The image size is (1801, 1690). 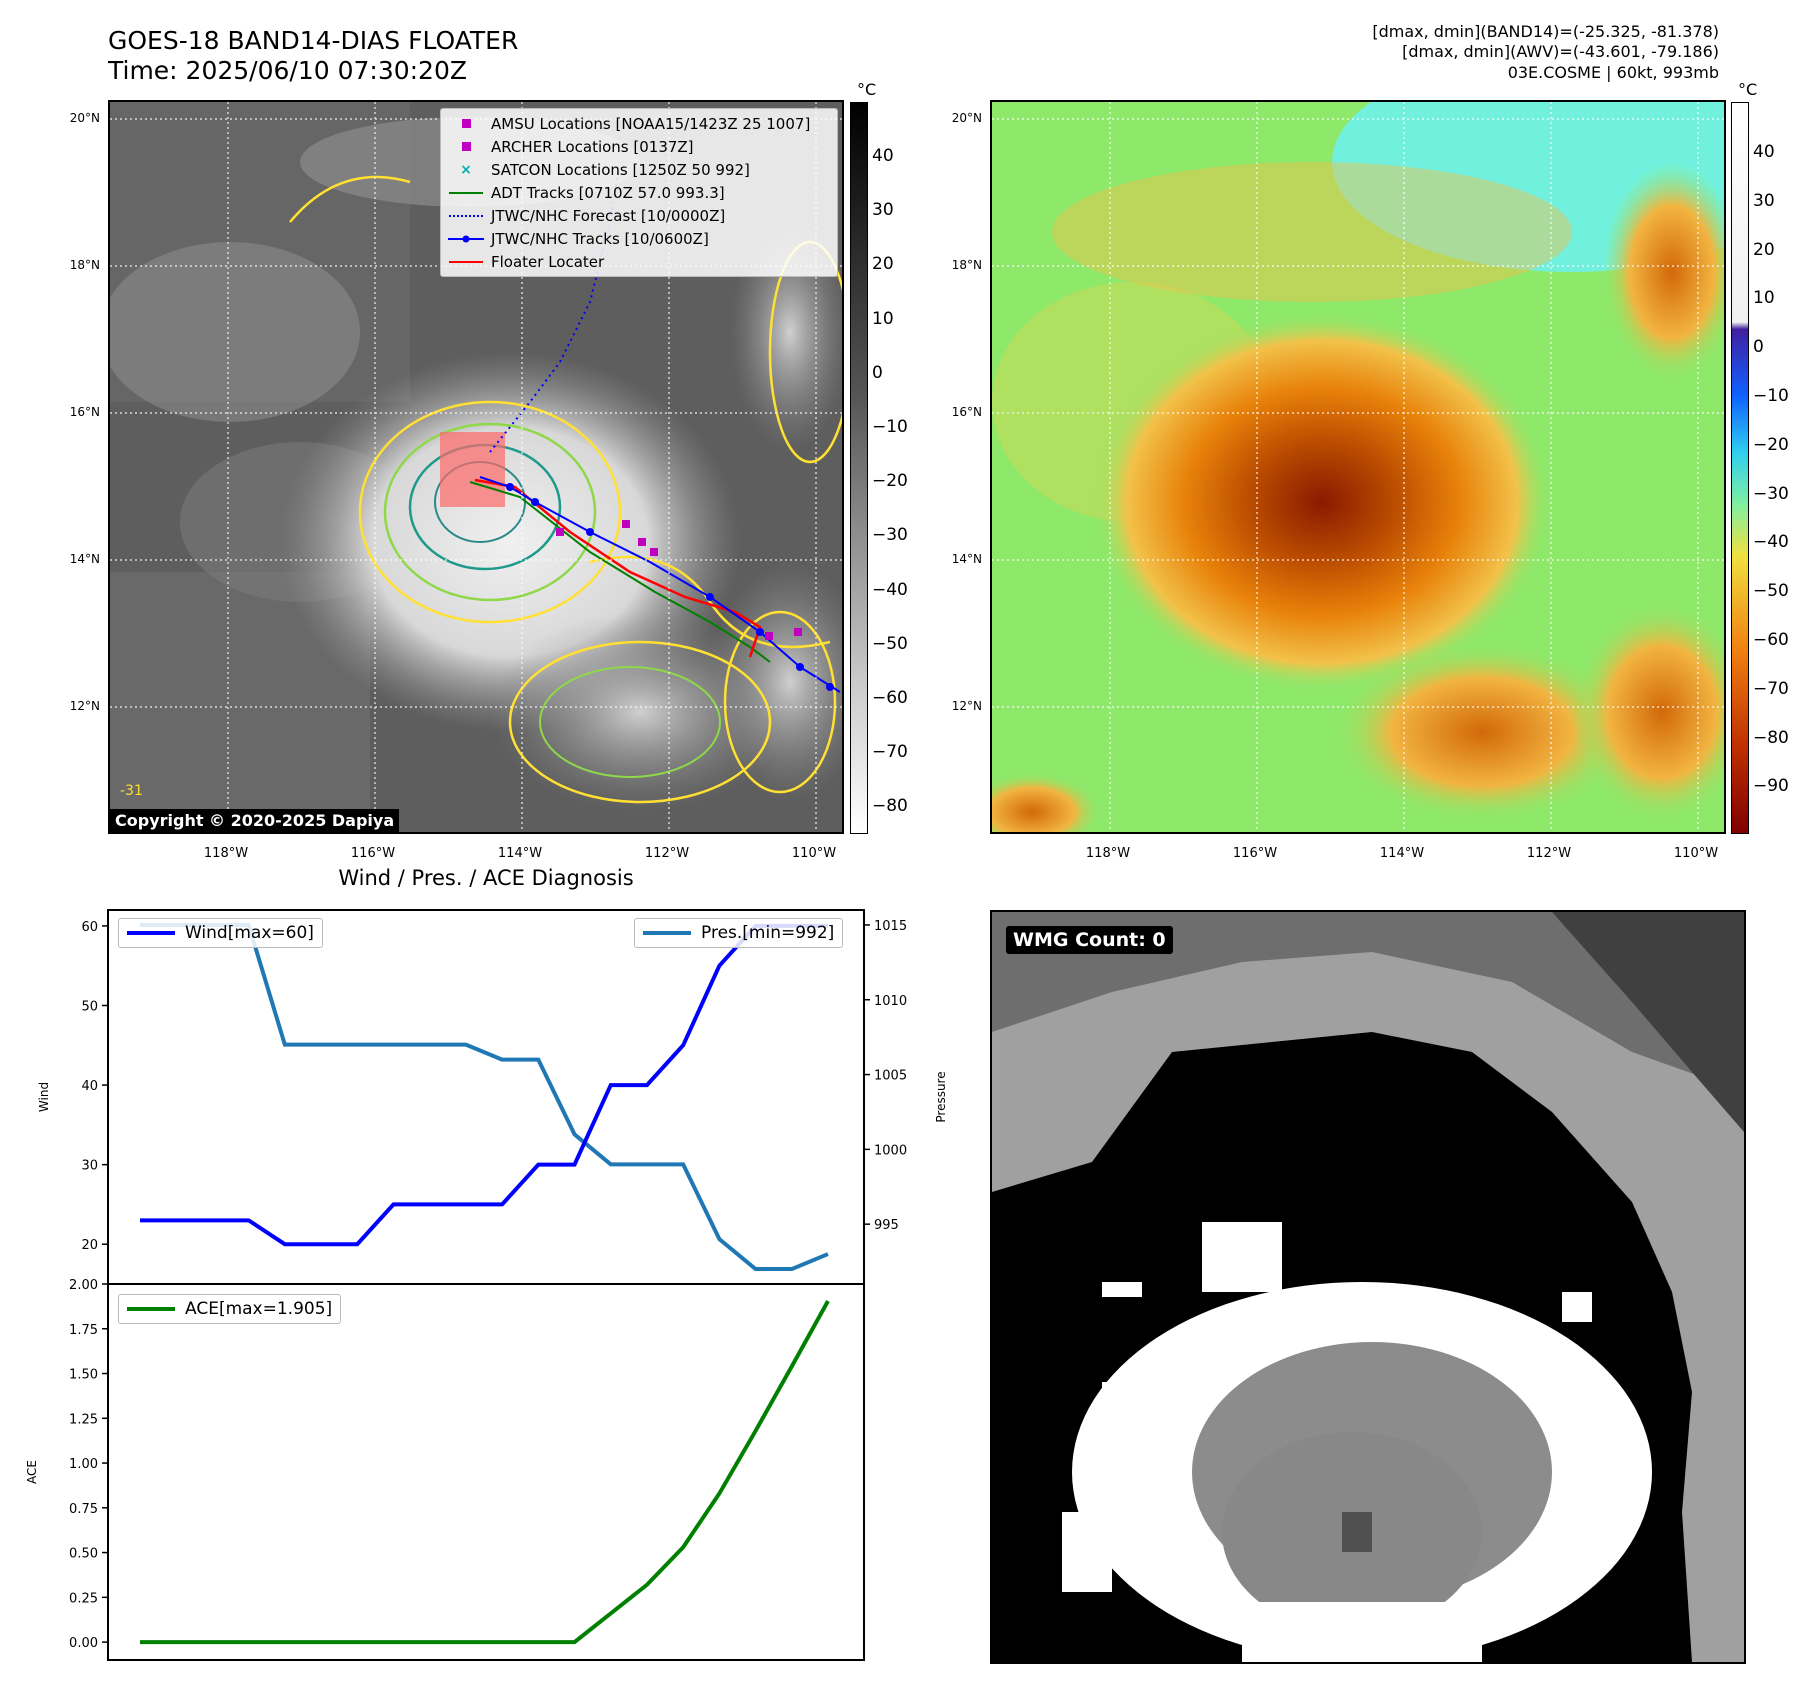 What do you see at coordinates (1545, 31) in the screenshot?
I see `info-band14: [dmax, dmin](BAND14)=(-25.325, -81.378)` at bounding box center [1545, 31].